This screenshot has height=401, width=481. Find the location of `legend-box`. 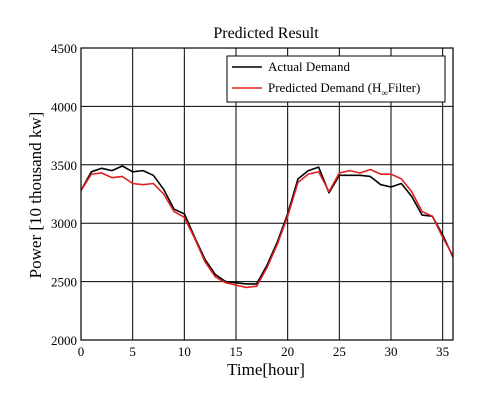

legend-box is located at coordinates (336, 79).